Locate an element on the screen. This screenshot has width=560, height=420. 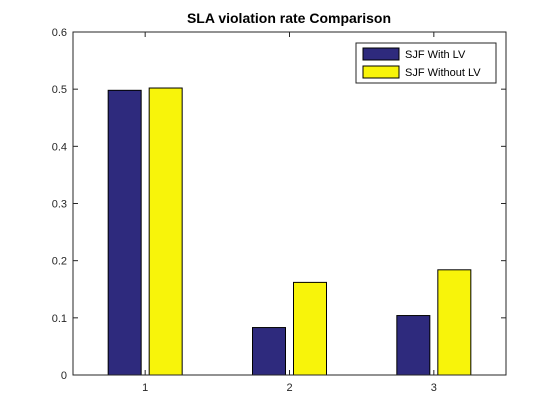
x-tick-label: 3 is located at coordinates (434, 388).